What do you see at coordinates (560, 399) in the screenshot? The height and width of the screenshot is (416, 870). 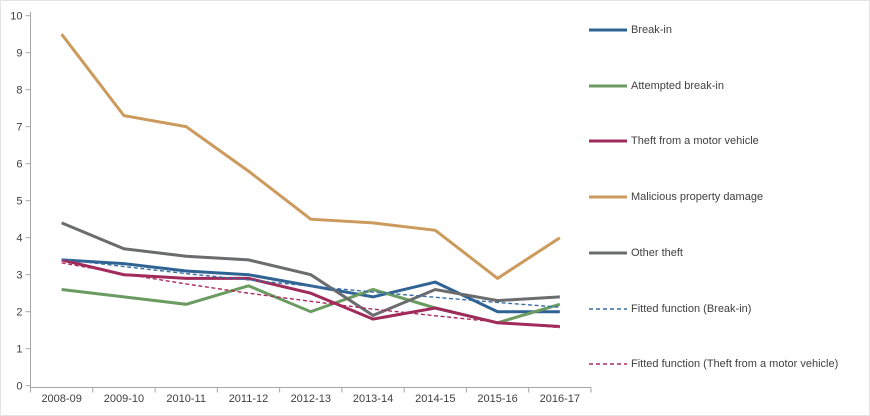 I see `x-tick-label: 2016-17` at bounding box center [560, 399].